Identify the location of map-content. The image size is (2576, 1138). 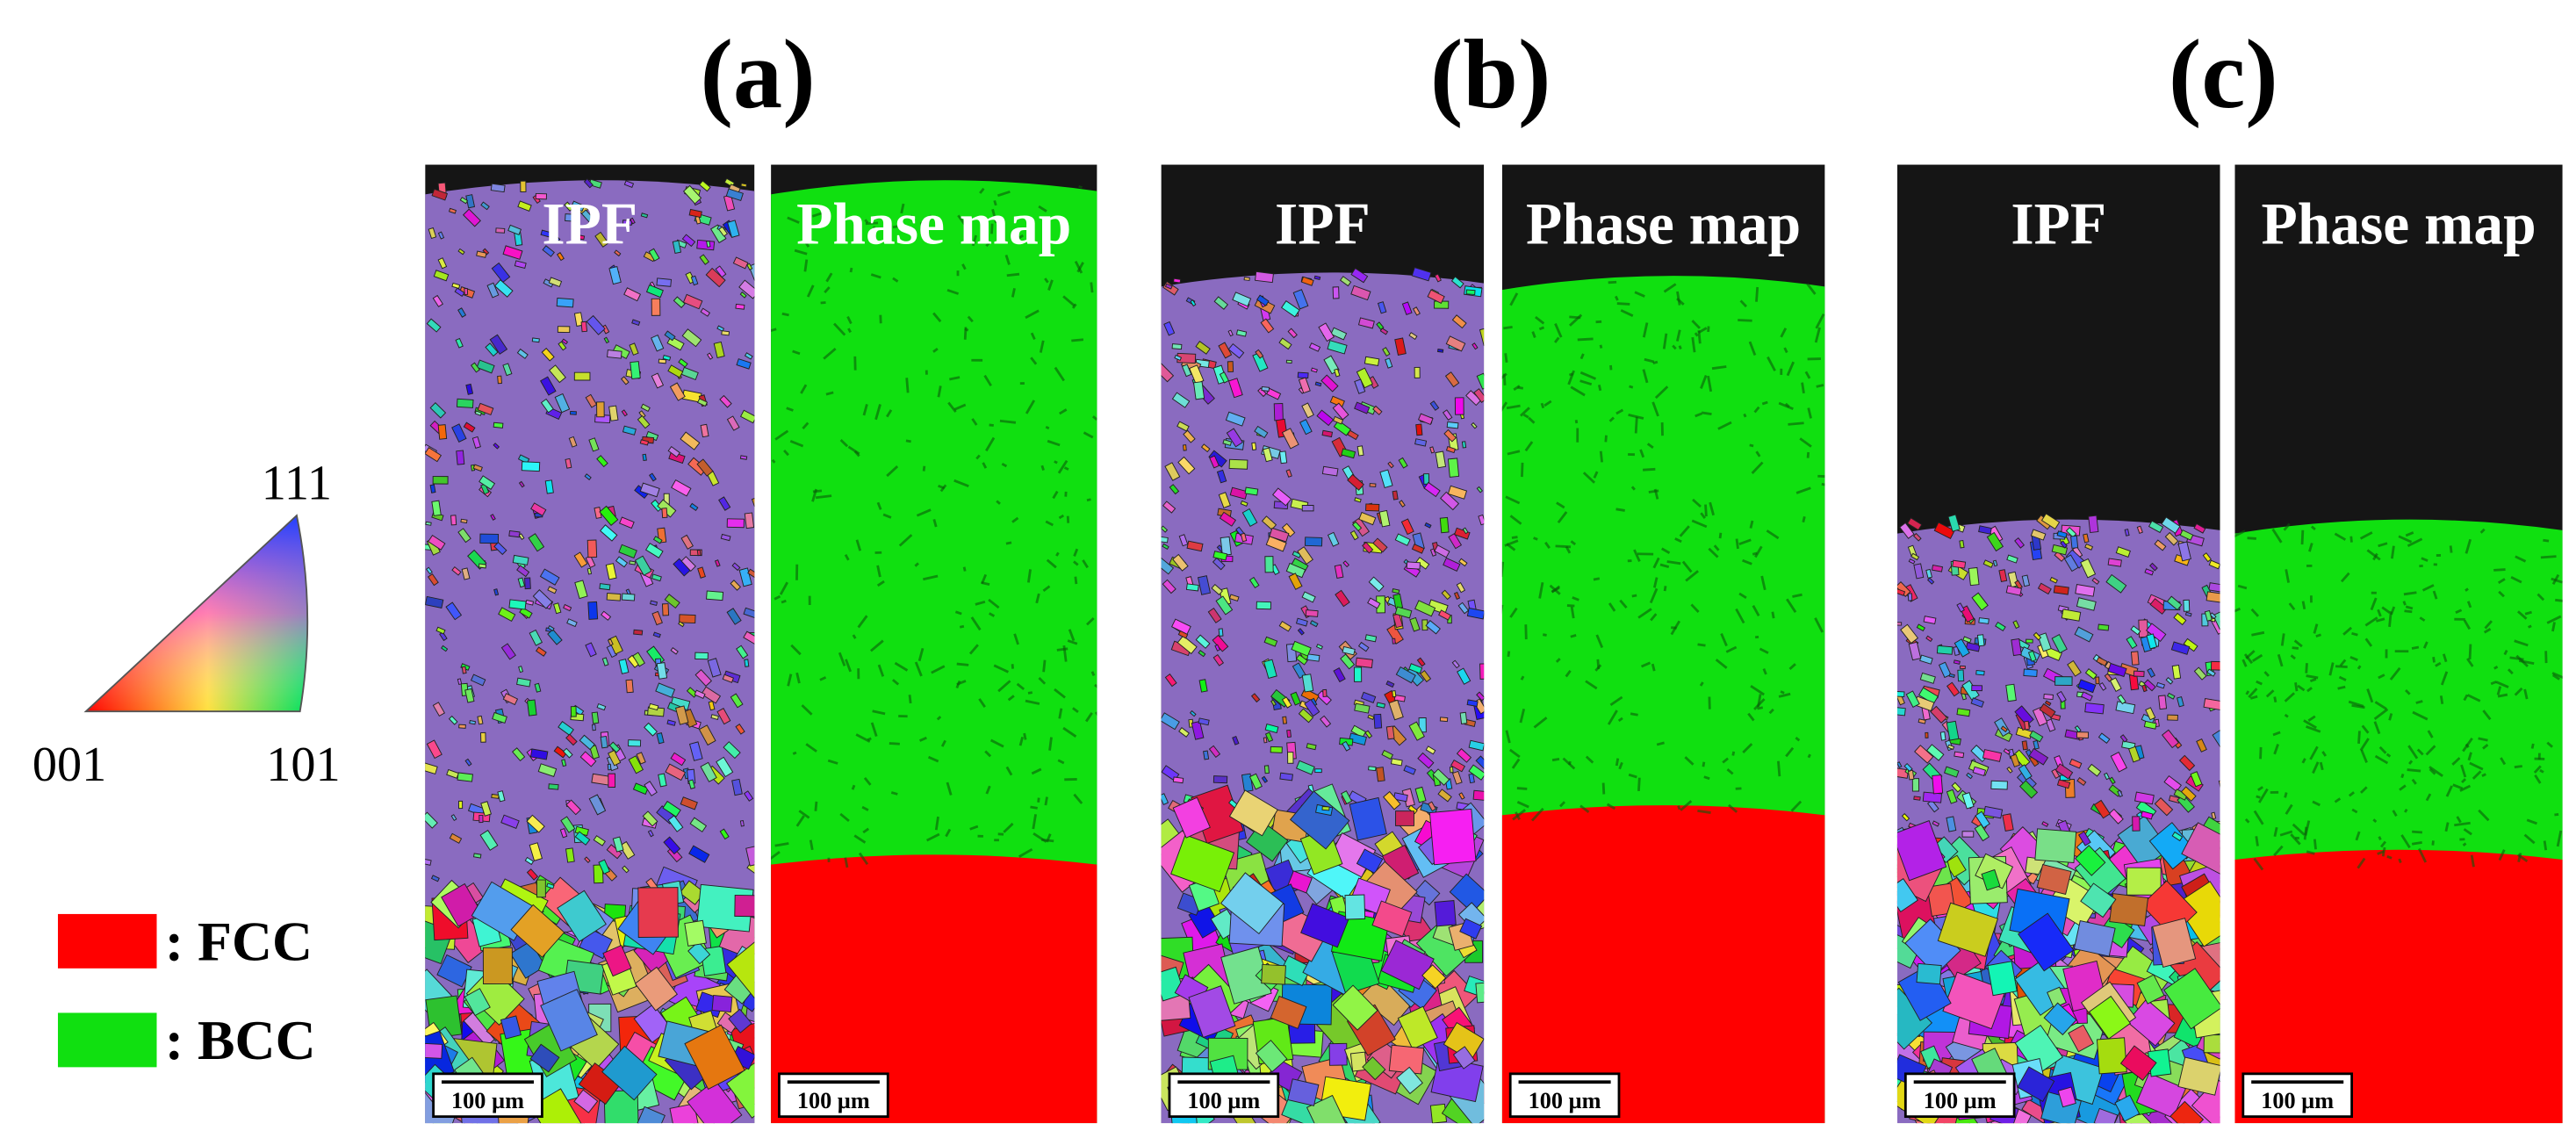
(590, 644).